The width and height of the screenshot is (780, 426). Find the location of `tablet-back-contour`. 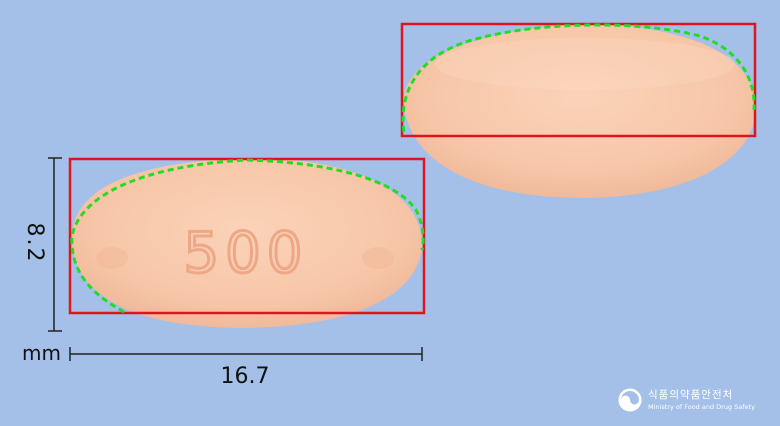

tablet-back-contour is located at coordinates (578, 78).